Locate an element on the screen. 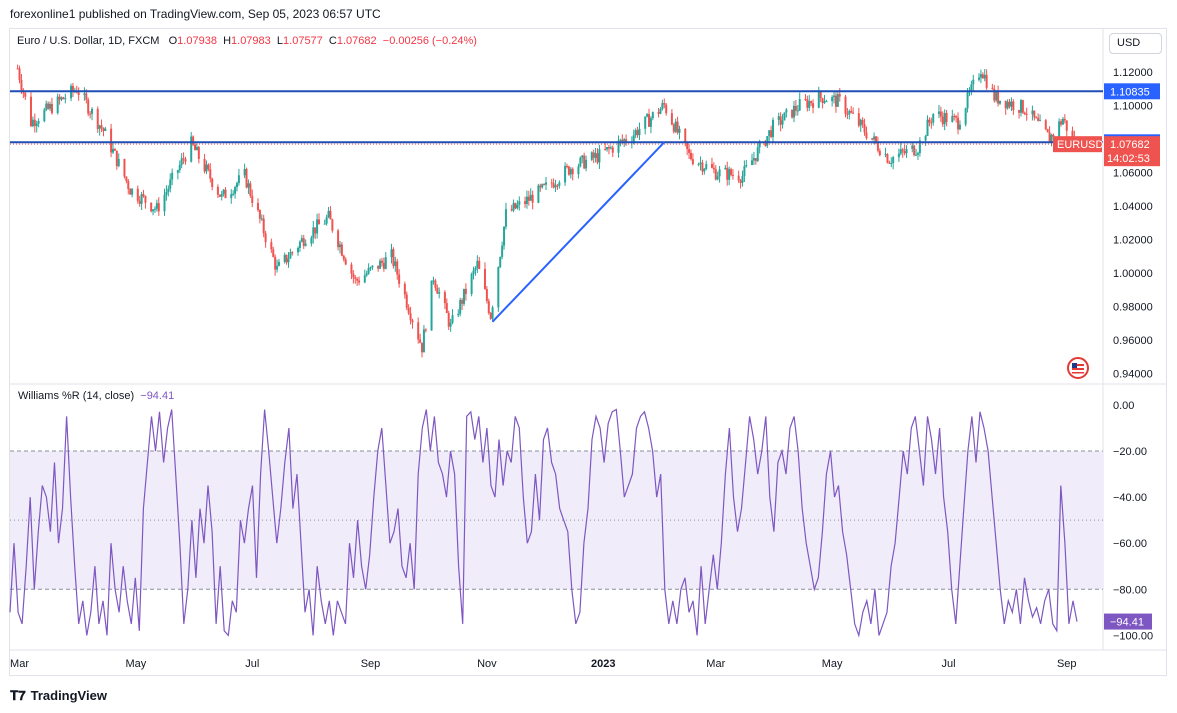 The image size is (1177, 713). time-tick-label: Sep is located at coordinates (1067, 664).